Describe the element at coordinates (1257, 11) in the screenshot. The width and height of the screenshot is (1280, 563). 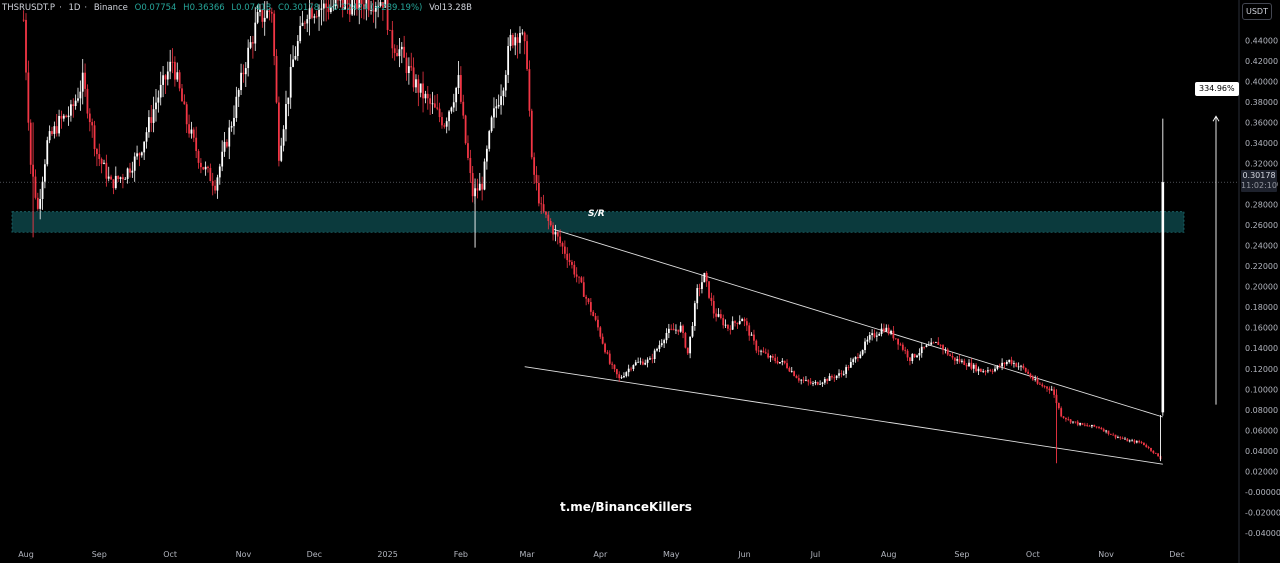
I see `currency-unit-button: USDT` at that location.